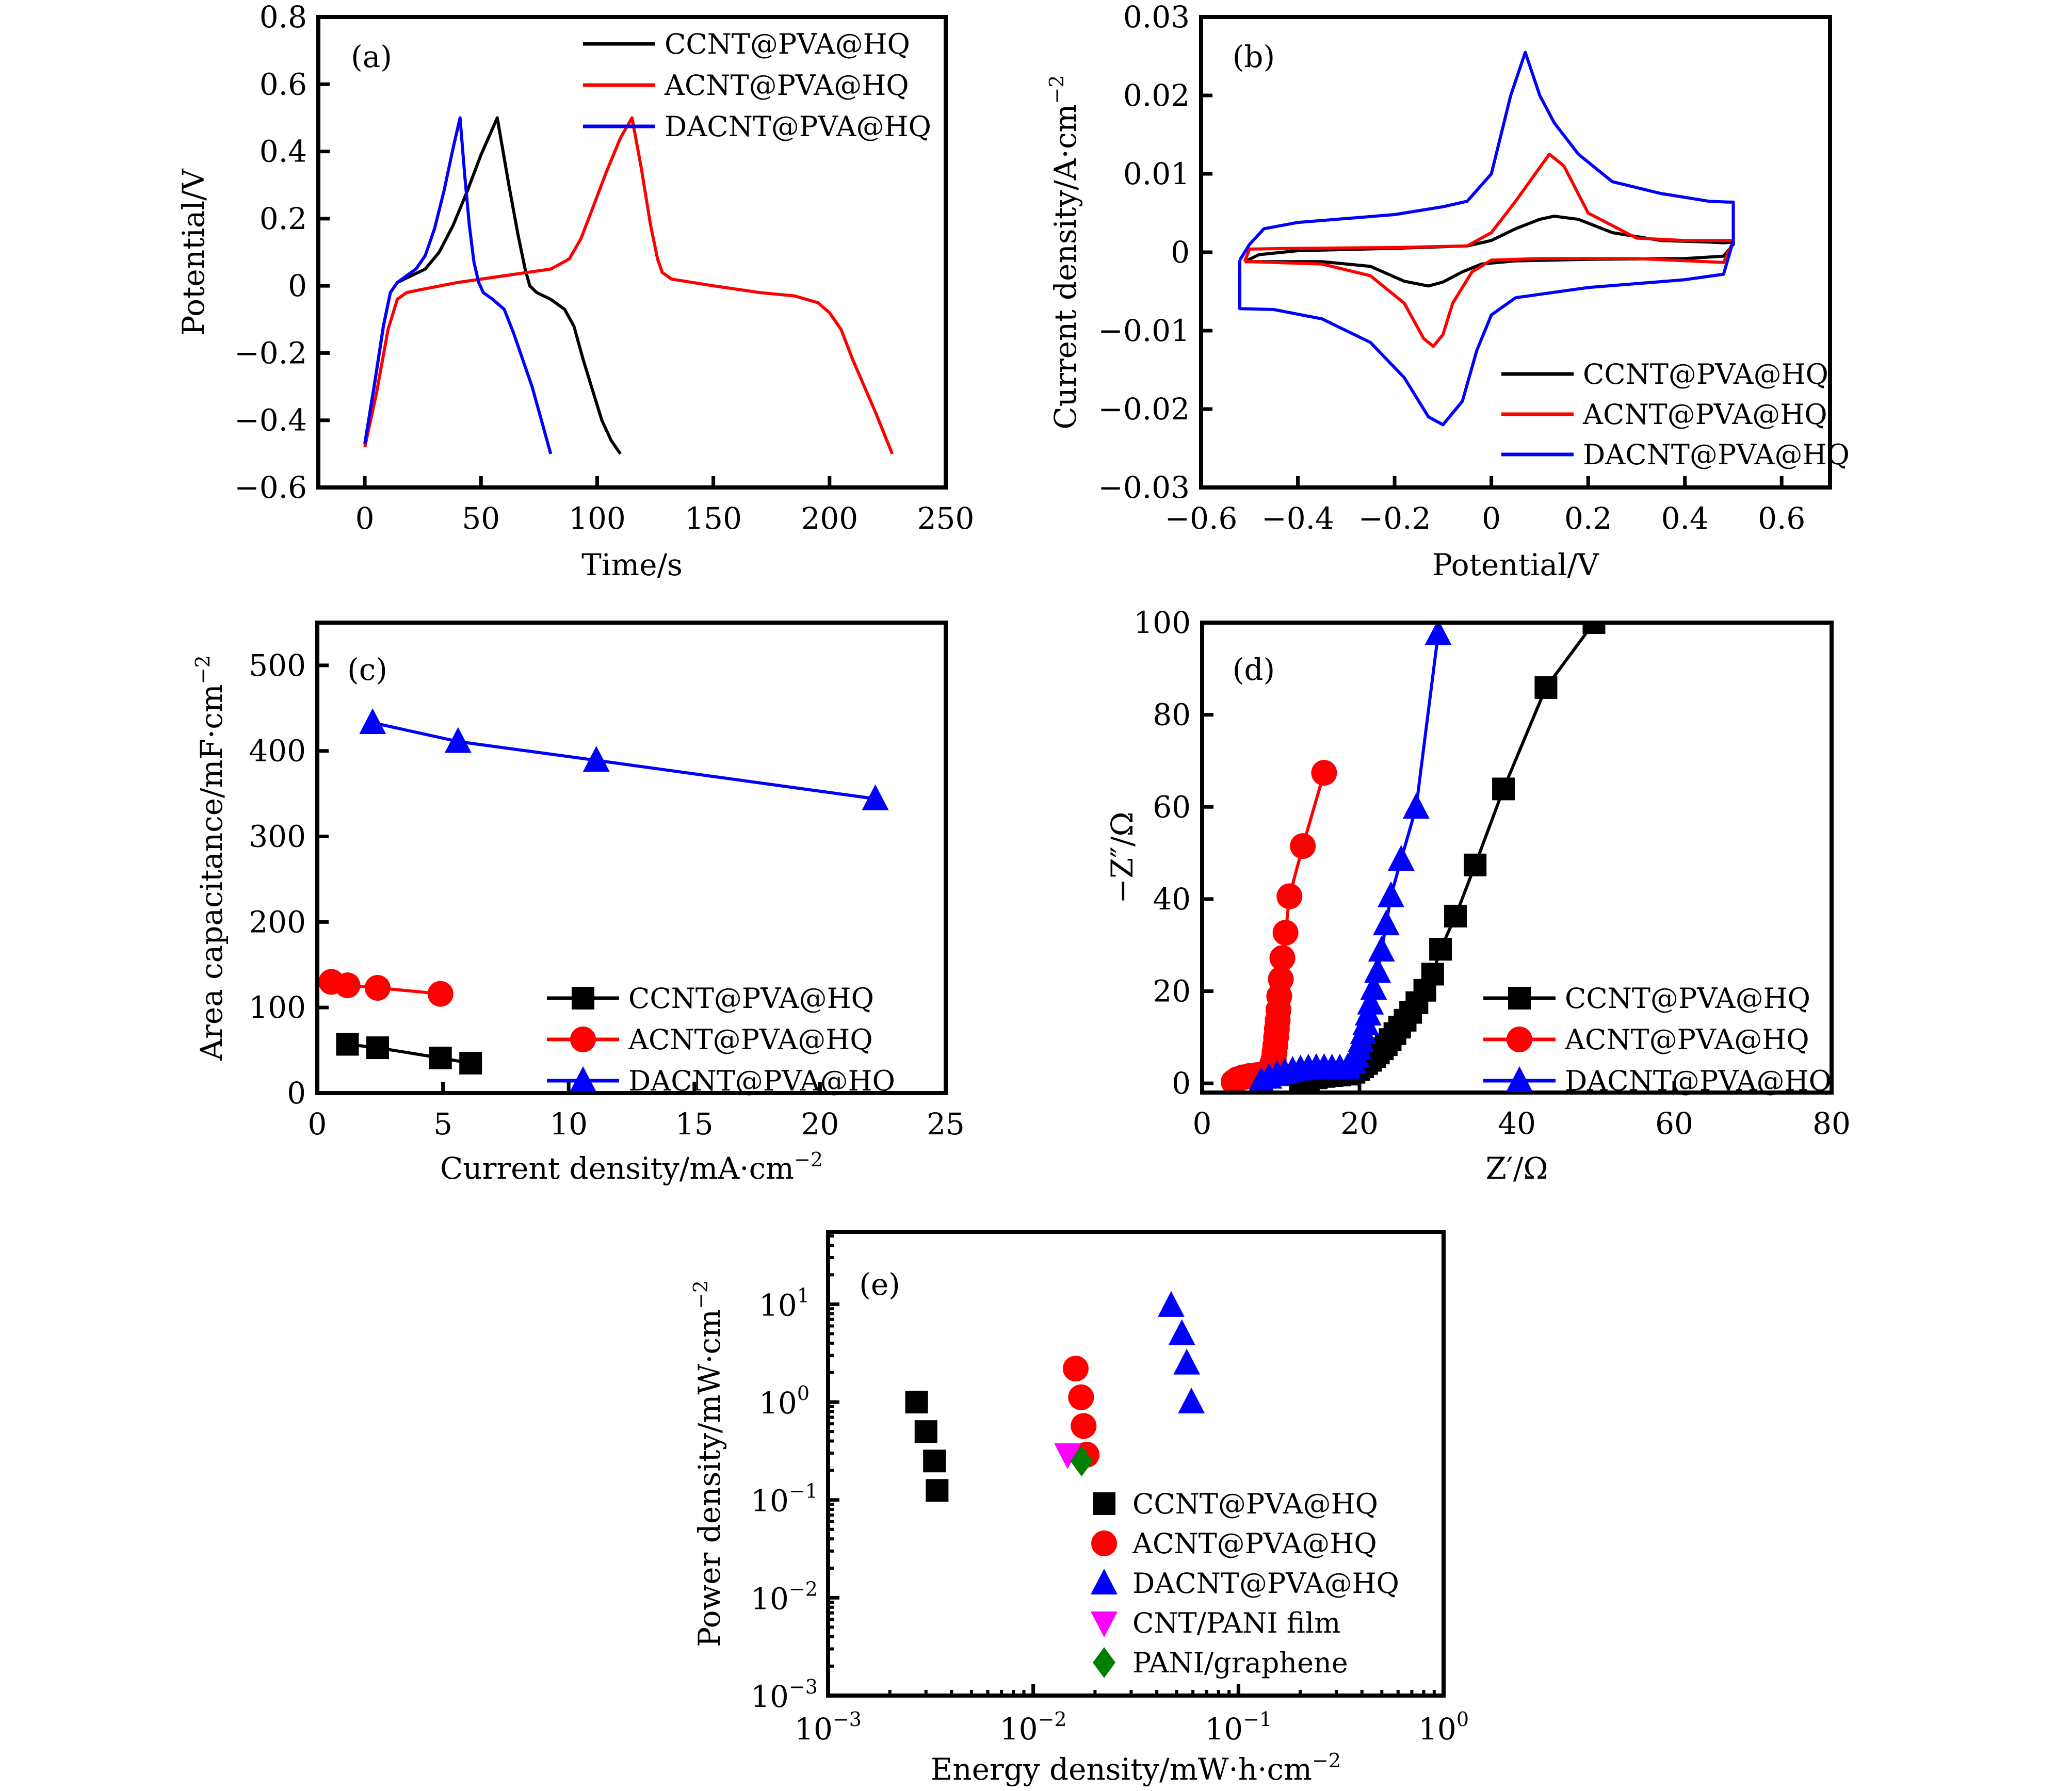 The image size is (2072, 1791). I want to click on y-tick-label: 0.8, so click(283, 17).